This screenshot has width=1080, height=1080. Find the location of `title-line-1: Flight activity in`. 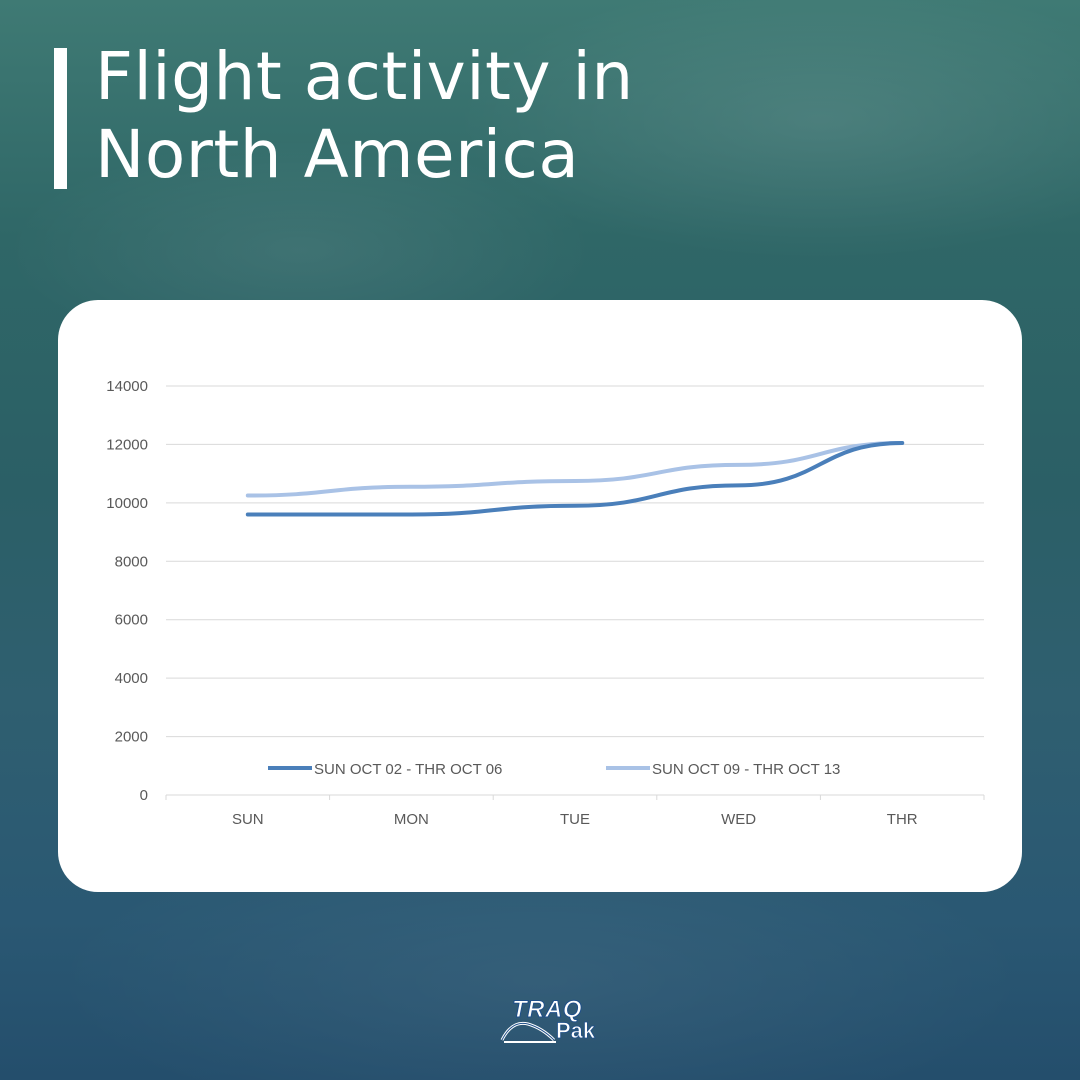

title-line-1: Flight activity in is located at coordinates (364, 76).